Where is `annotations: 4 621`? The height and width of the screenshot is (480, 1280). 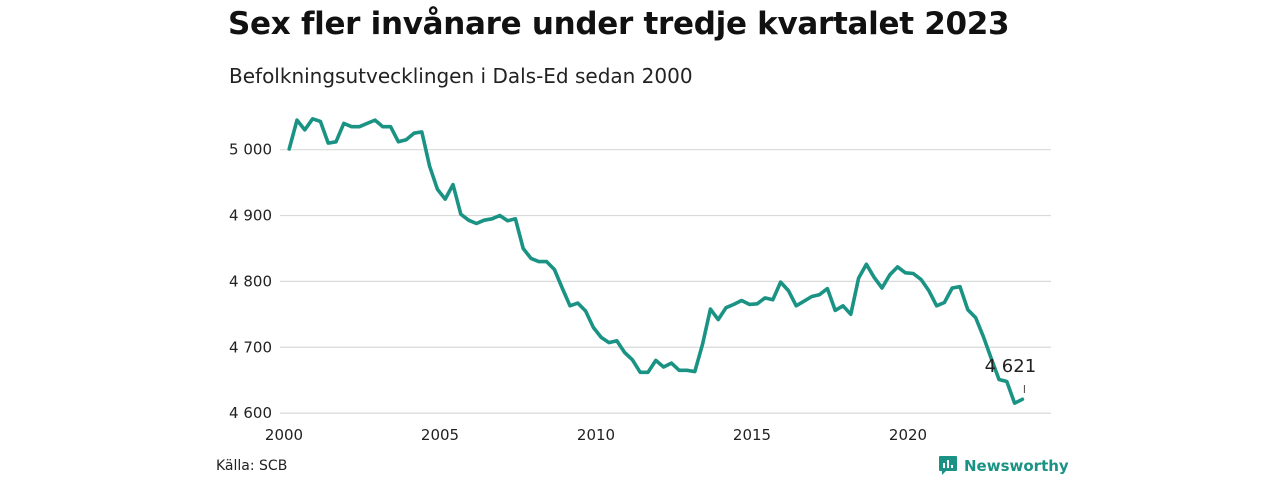 annotations: 4 621 is located at coordinates (1011, 374).